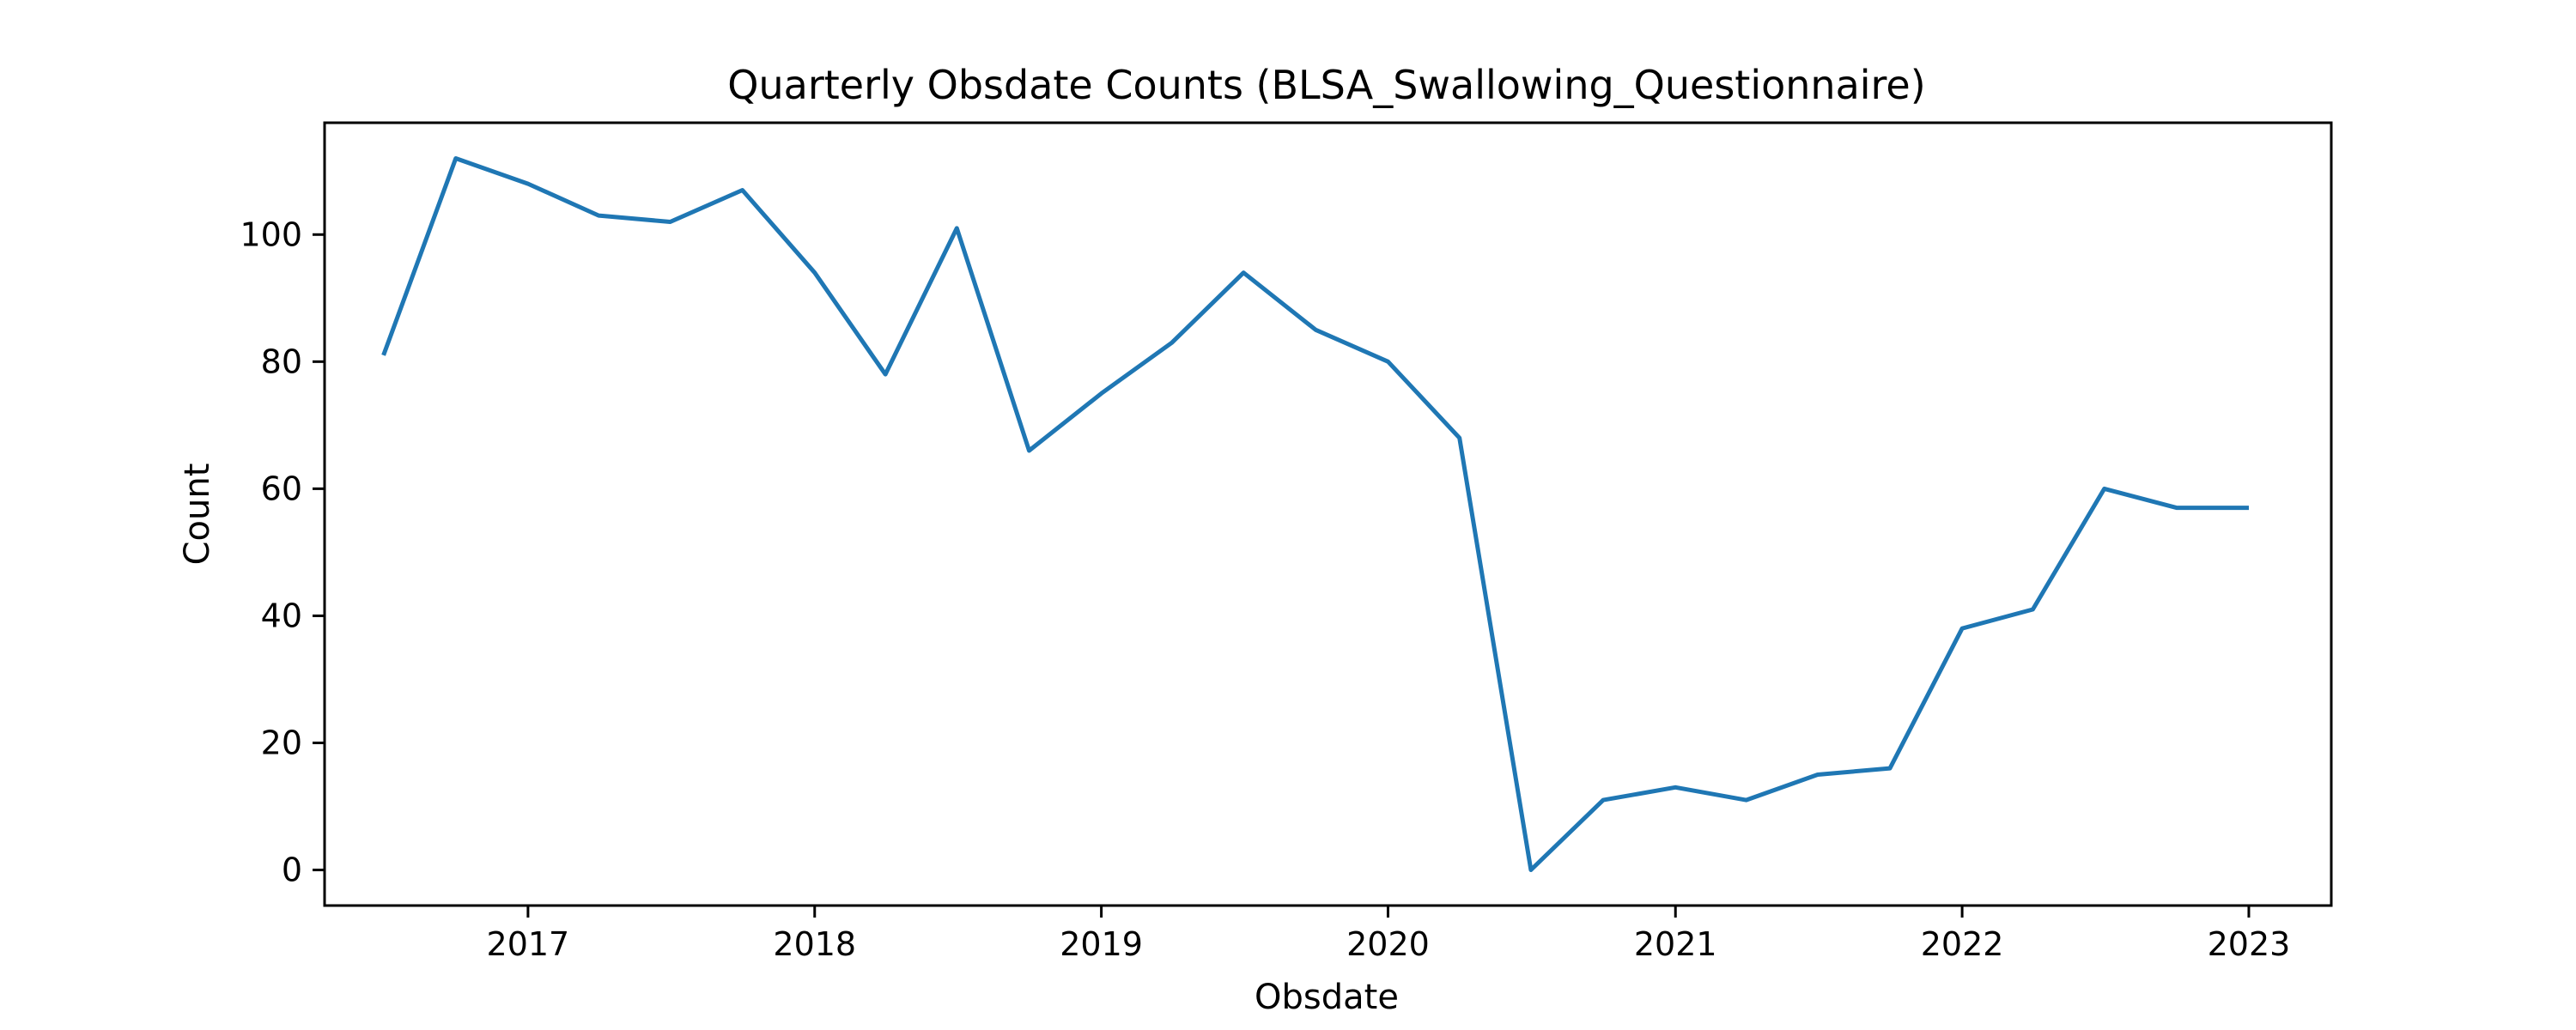 The width and height of the screenshot is (2576, 1030). Describe the element at coordinates (281, 488) in the screenshot. I see `y-tick-label: 60` at that location.